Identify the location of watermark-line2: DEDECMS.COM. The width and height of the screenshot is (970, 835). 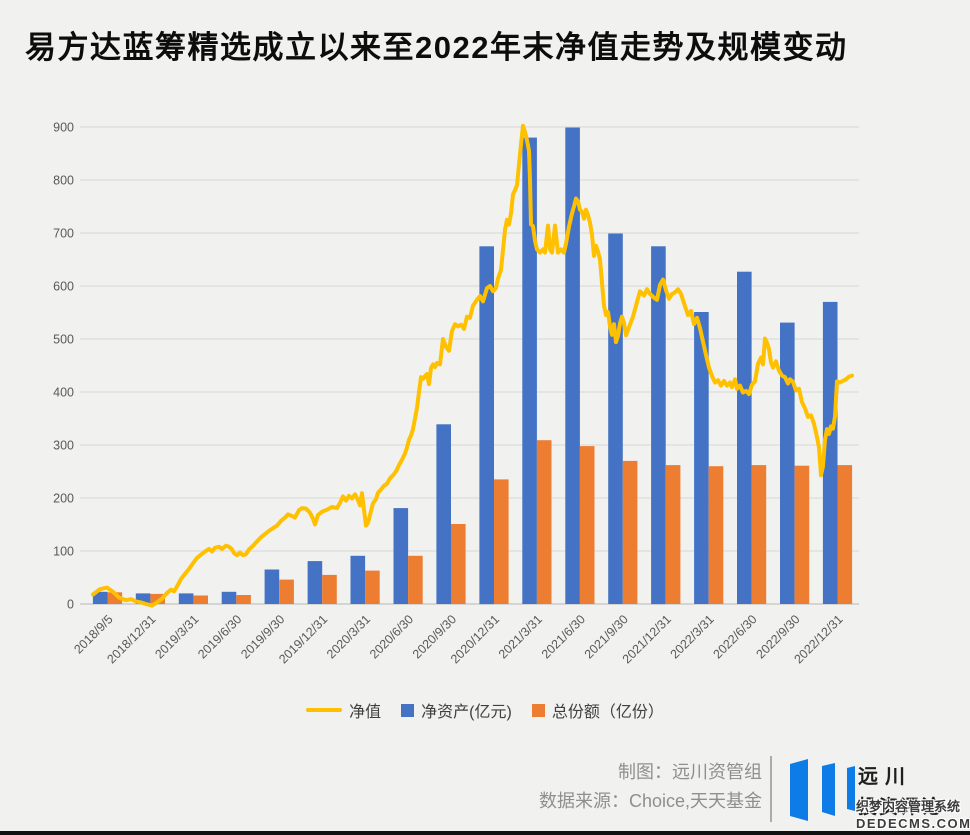
(913, 823).